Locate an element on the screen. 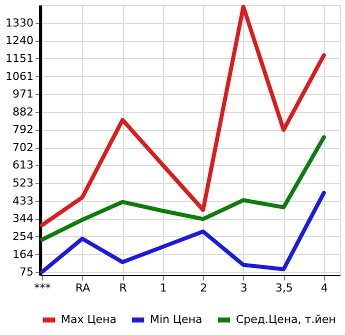  y-tick-label: 971 is located at coordinates (23, 94).